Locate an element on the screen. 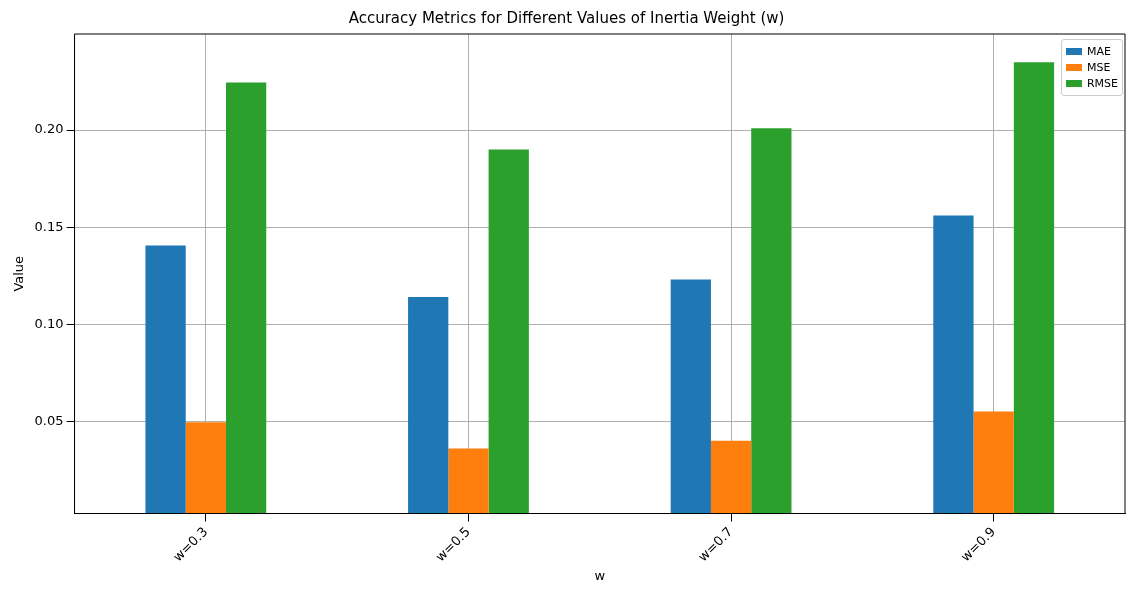  y-axis-title: Value is located at coordinates (19, 273).